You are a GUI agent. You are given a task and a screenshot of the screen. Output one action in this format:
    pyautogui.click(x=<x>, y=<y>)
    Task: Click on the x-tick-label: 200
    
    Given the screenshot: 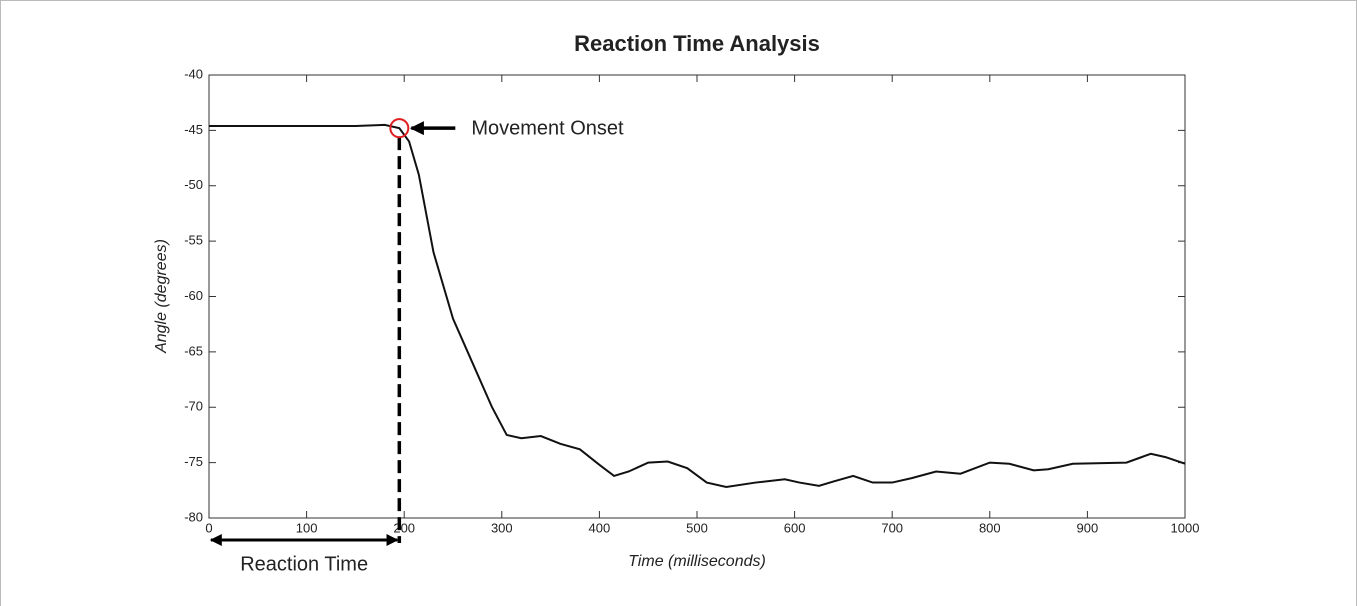 What is the action you would take?
    pyautogui.click(x=404, y=527)
    